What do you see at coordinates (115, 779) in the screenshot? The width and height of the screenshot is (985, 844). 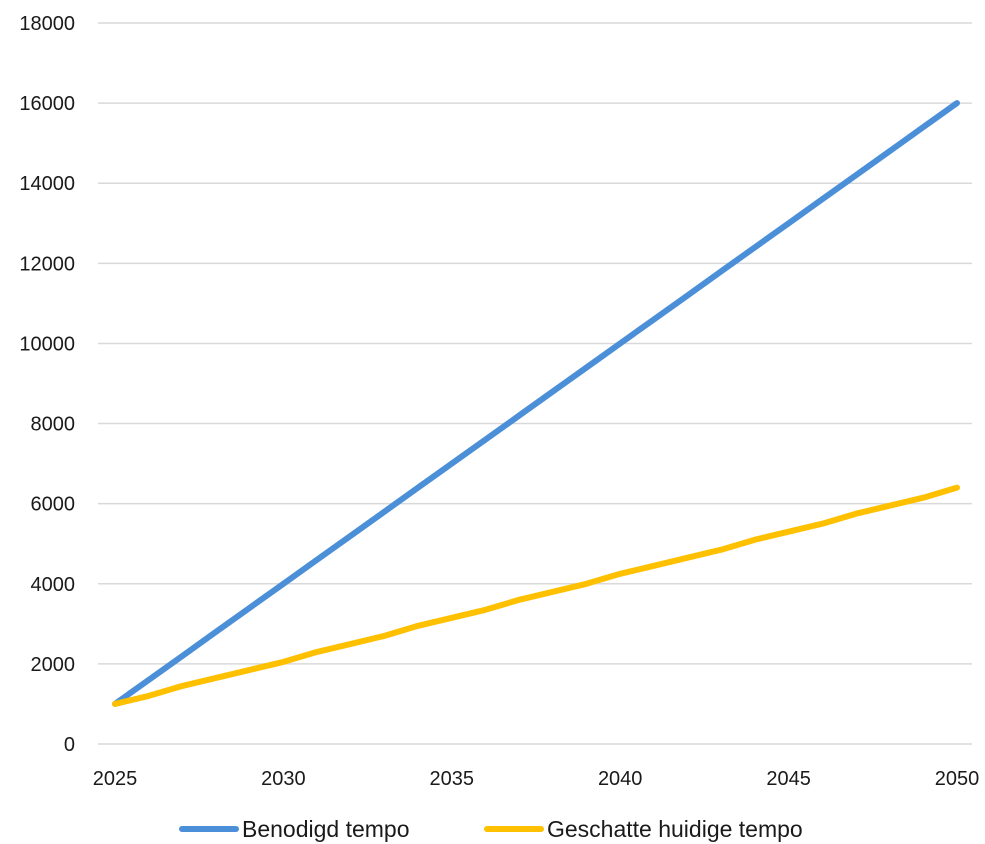 I see `x-tick-label: 2025` at bounding box center [115, 779].